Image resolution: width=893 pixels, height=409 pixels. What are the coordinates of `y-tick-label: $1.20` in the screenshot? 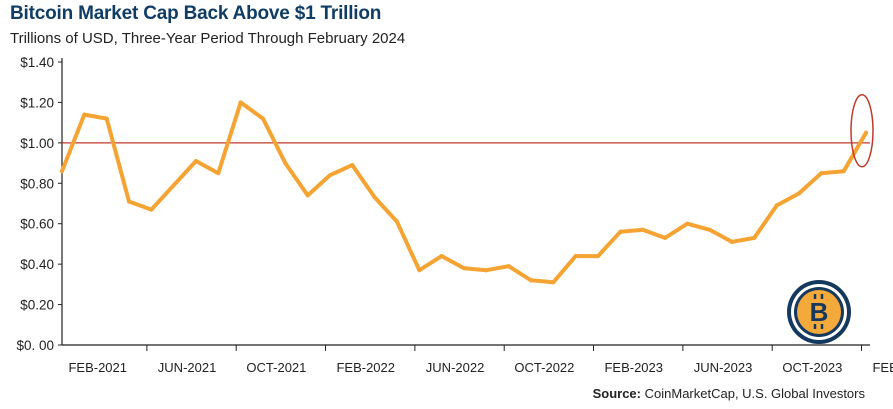 It's located at (37, 102).